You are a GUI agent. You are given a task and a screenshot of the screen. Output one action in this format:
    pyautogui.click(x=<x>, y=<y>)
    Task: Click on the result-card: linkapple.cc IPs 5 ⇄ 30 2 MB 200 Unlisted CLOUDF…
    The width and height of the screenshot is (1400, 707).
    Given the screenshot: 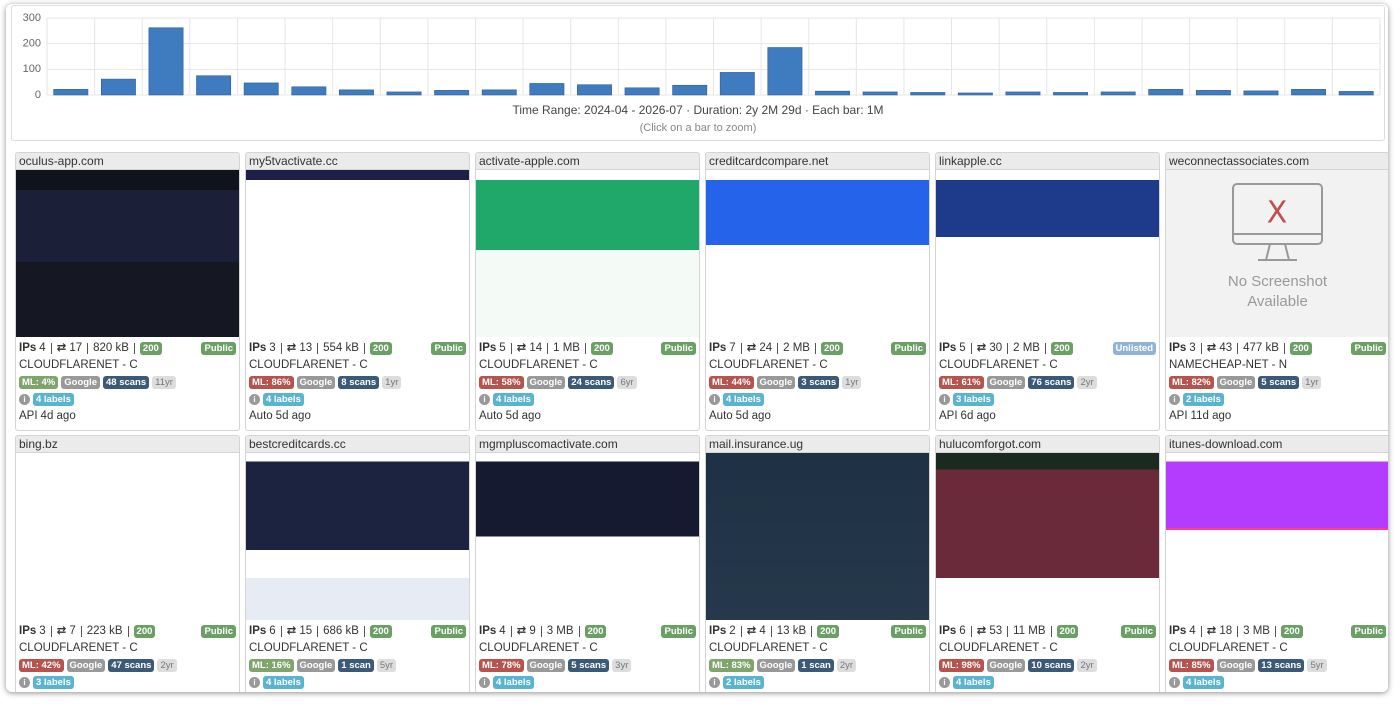 What is the action you would take?
    pyautogui.click(x=1047, y=291)
    